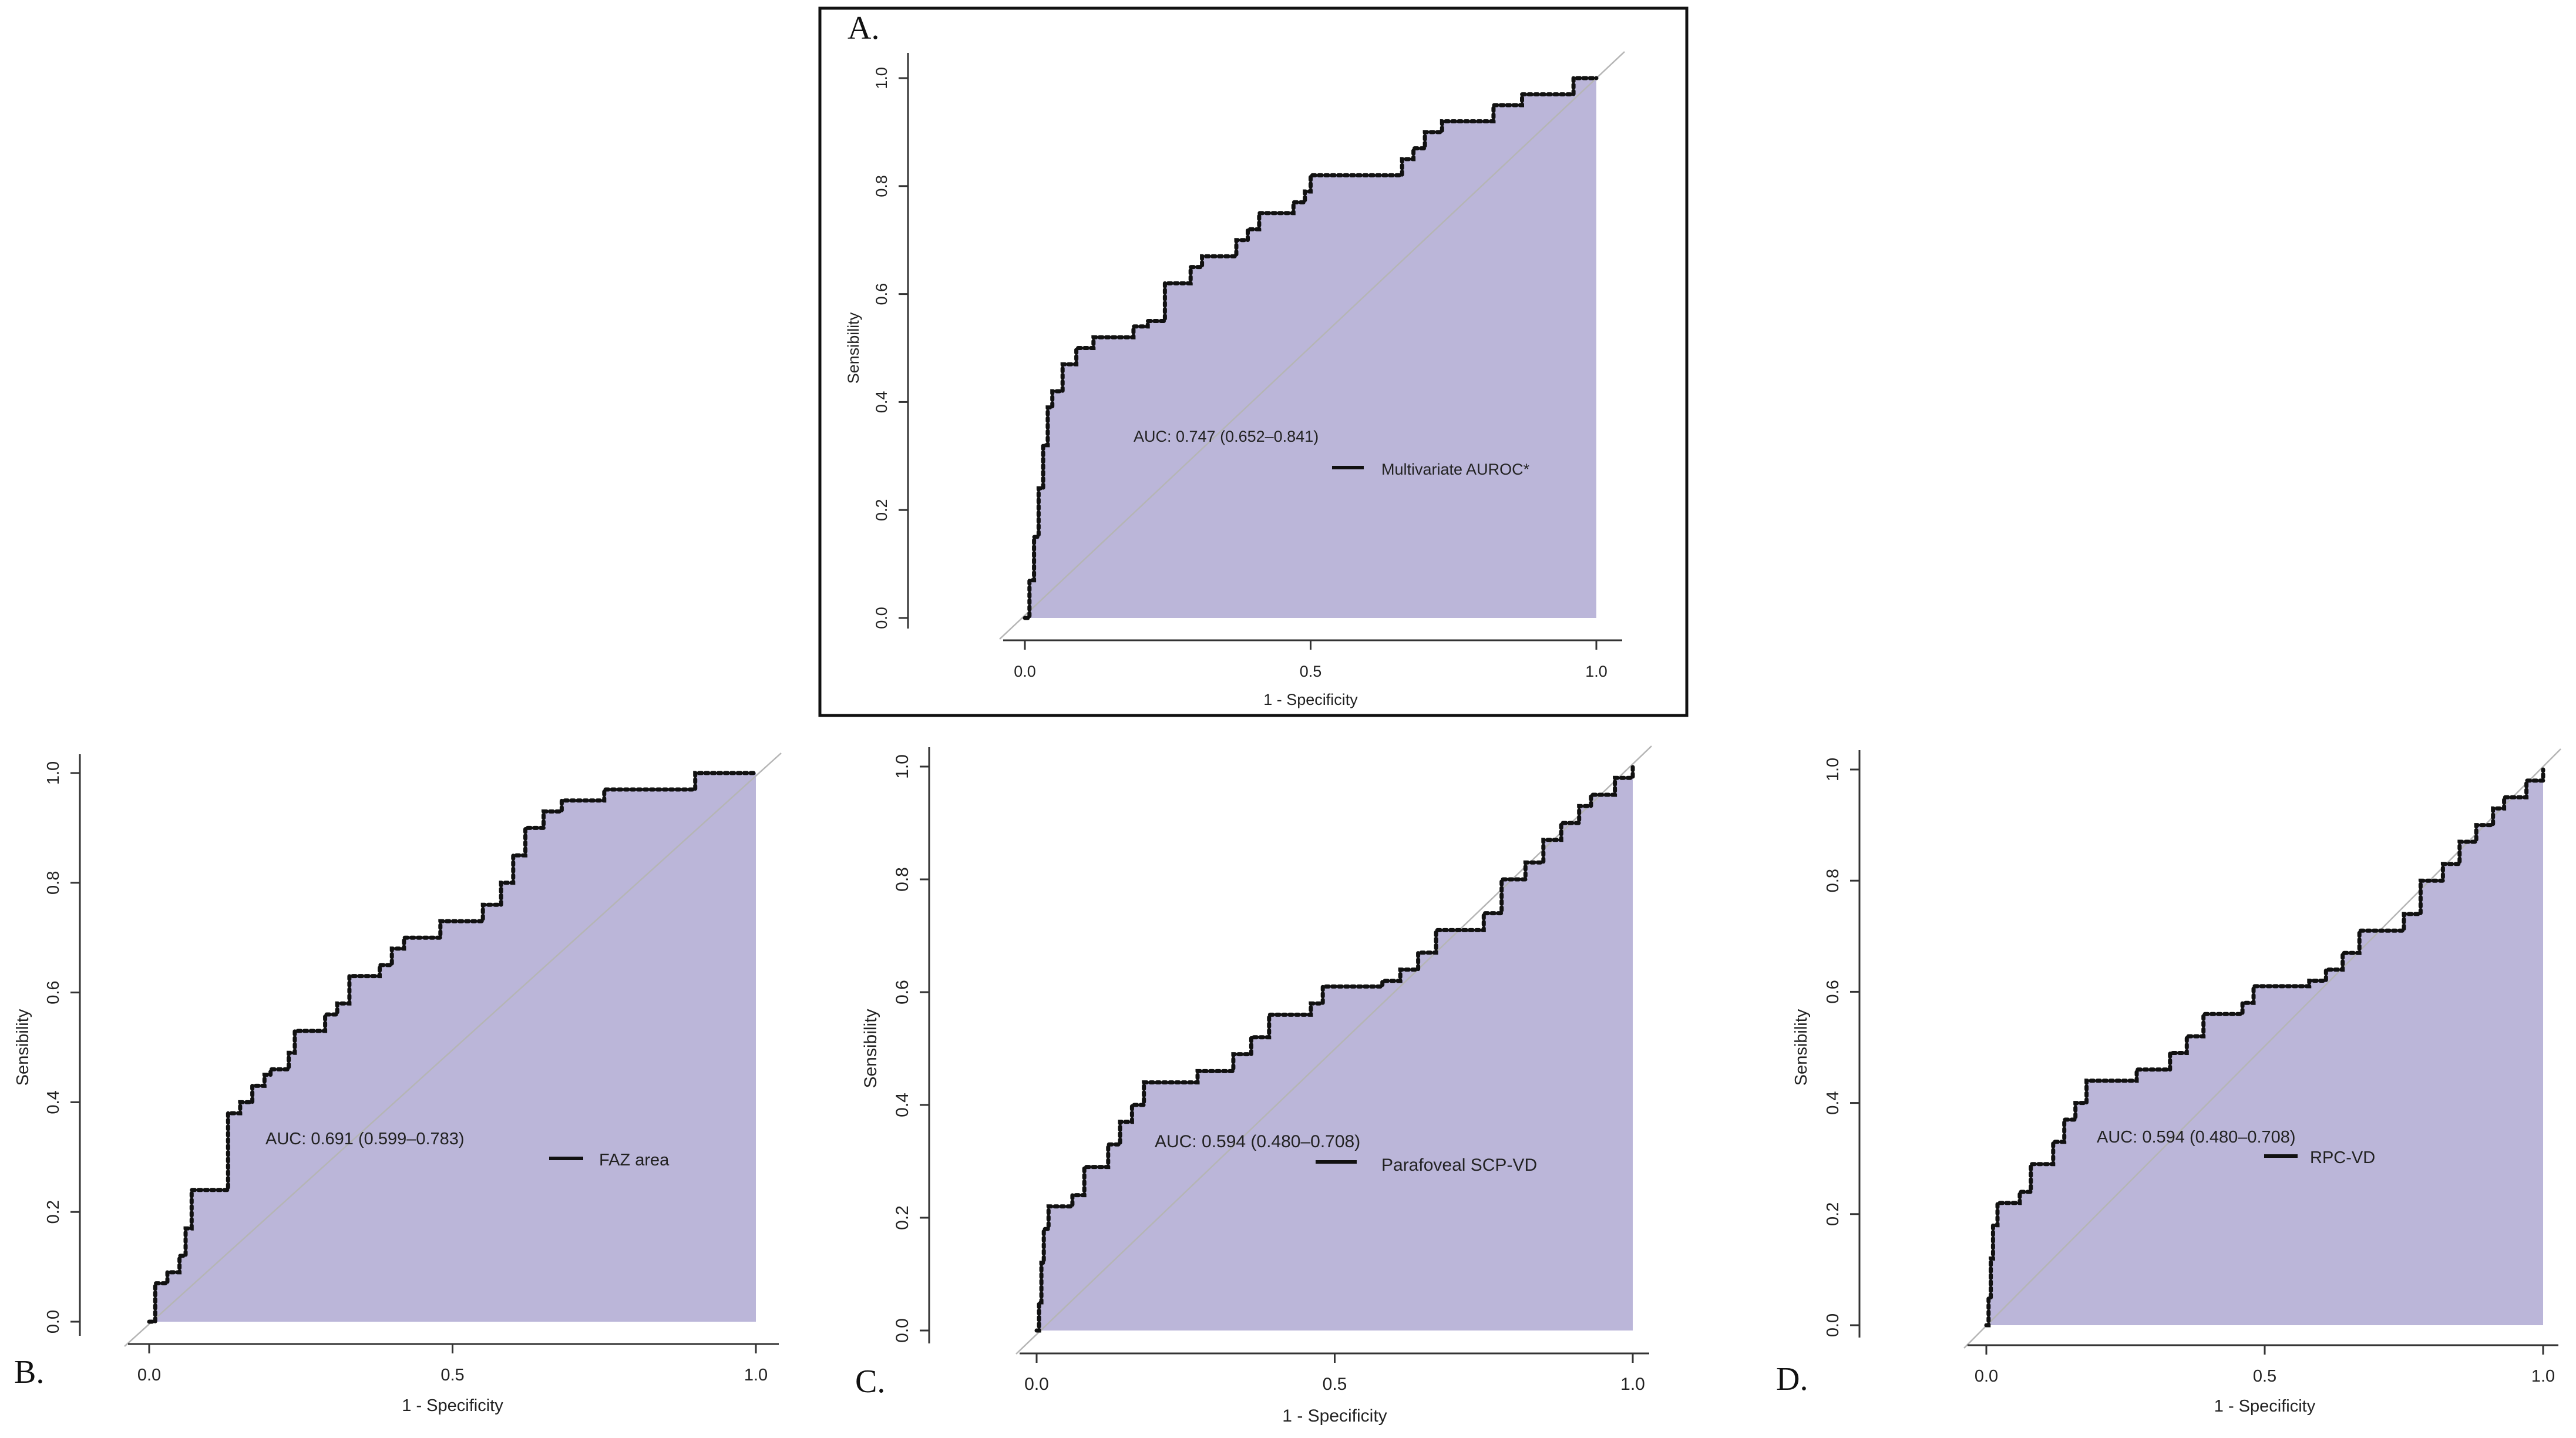 This screenshot has width=2576, height=1438. What do you see at coordinates (1792, 1379) in the screenshot?
I see `panel-letter: D.` at bounding box center [1792, 1379].